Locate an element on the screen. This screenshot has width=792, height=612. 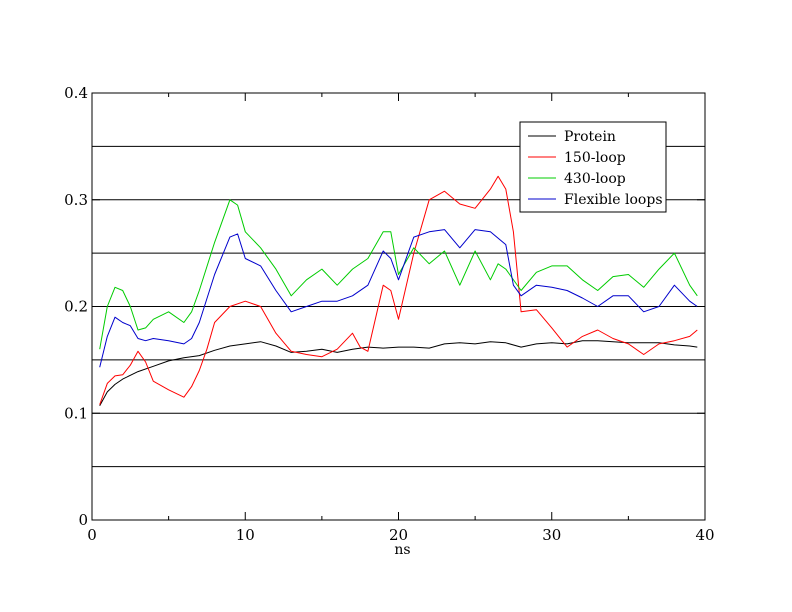
x-tick-label: 30 is located at coordinates (551, 535).